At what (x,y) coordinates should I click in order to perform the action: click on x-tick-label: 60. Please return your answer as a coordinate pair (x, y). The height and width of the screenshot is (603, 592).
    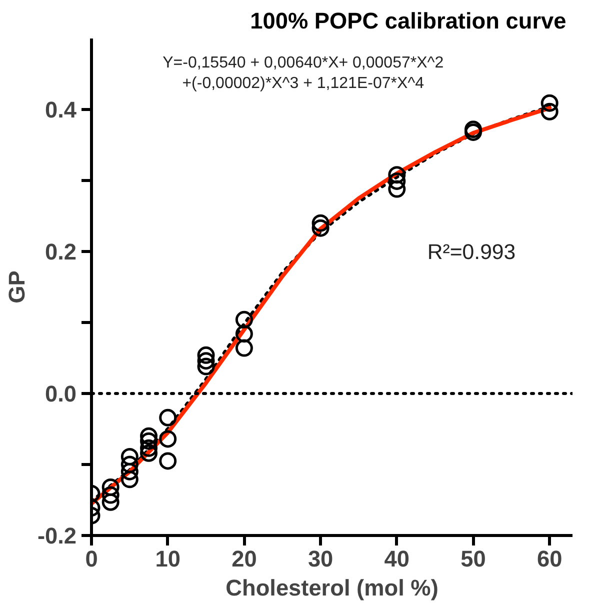
    Looking at the image, I should click on (549, 559).